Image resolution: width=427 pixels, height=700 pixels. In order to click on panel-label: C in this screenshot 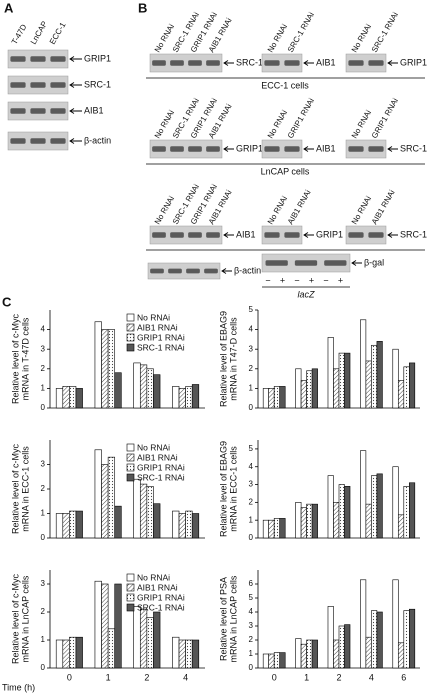, I will do `click(7, 301)`.